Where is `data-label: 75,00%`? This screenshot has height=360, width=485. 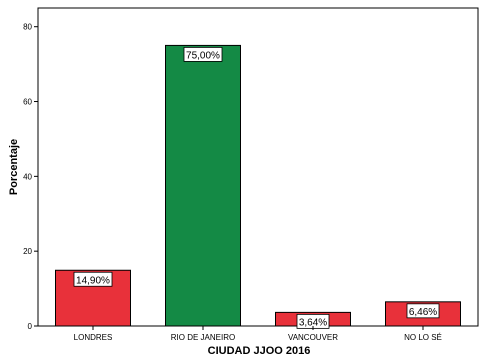
data-label: 75,00% is located at coordinates (203, 55).